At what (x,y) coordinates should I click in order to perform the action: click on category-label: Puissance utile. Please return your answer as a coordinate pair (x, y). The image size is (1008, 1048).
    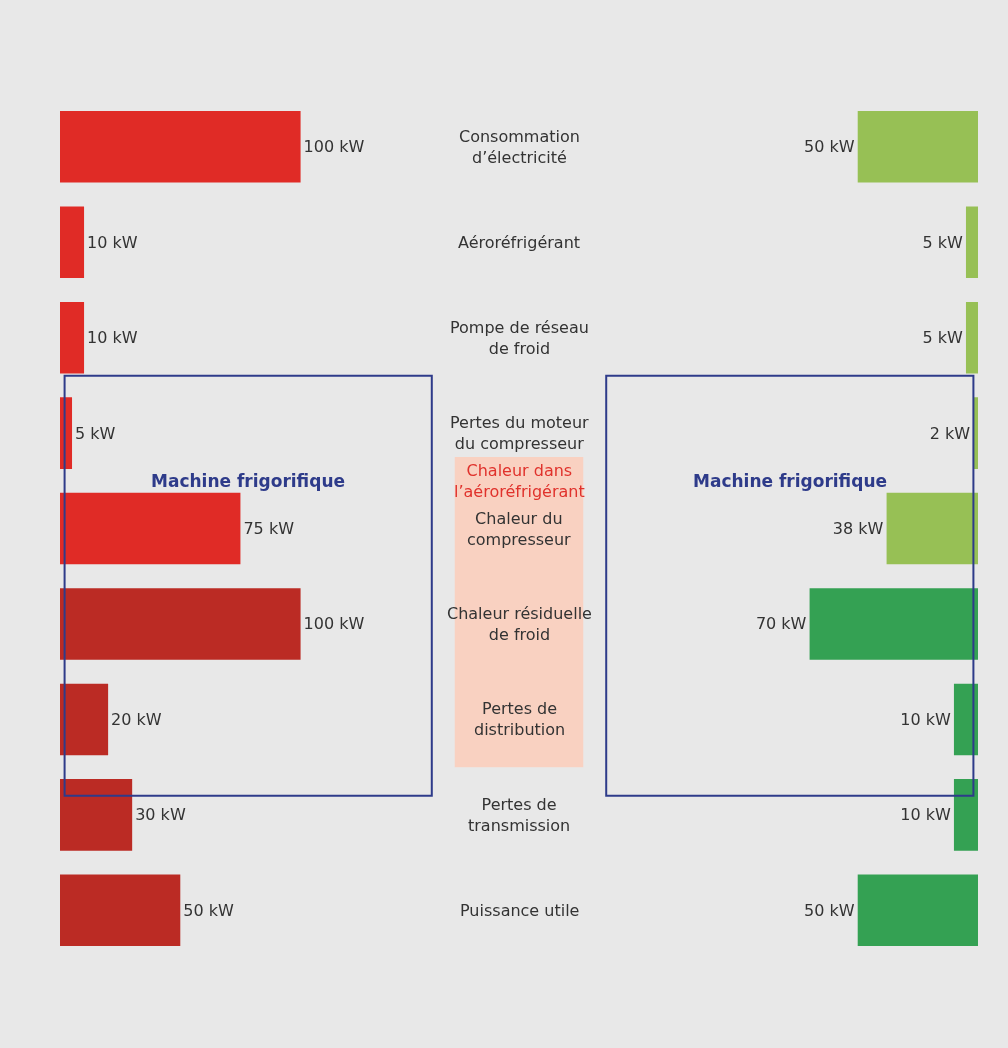
    Looking at the image, I should click on (520, 910).